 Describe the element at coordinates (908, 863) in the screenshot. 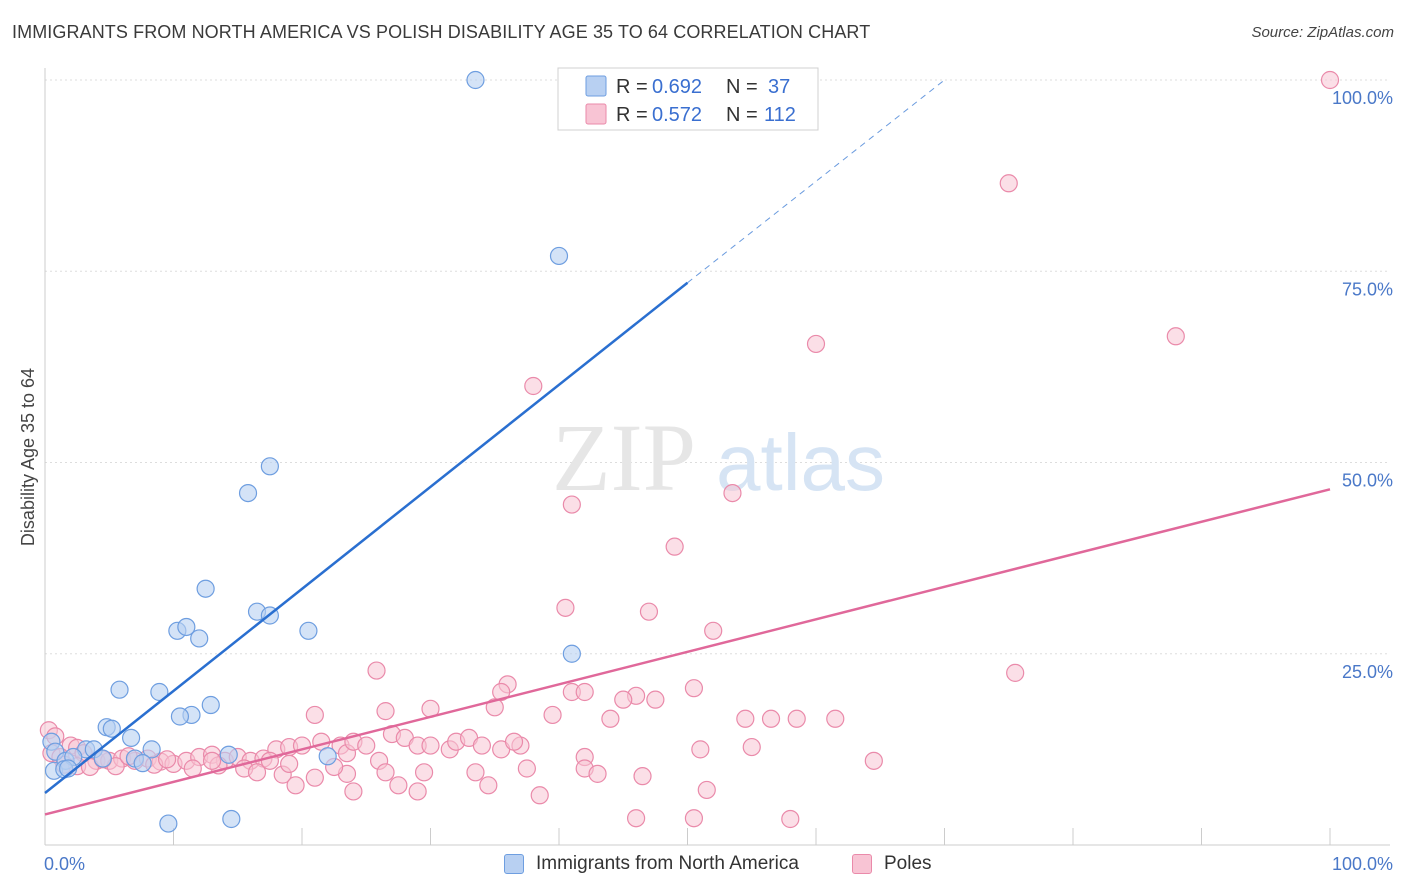

I see `bottom-legend-label-poles: Poles` at that location.